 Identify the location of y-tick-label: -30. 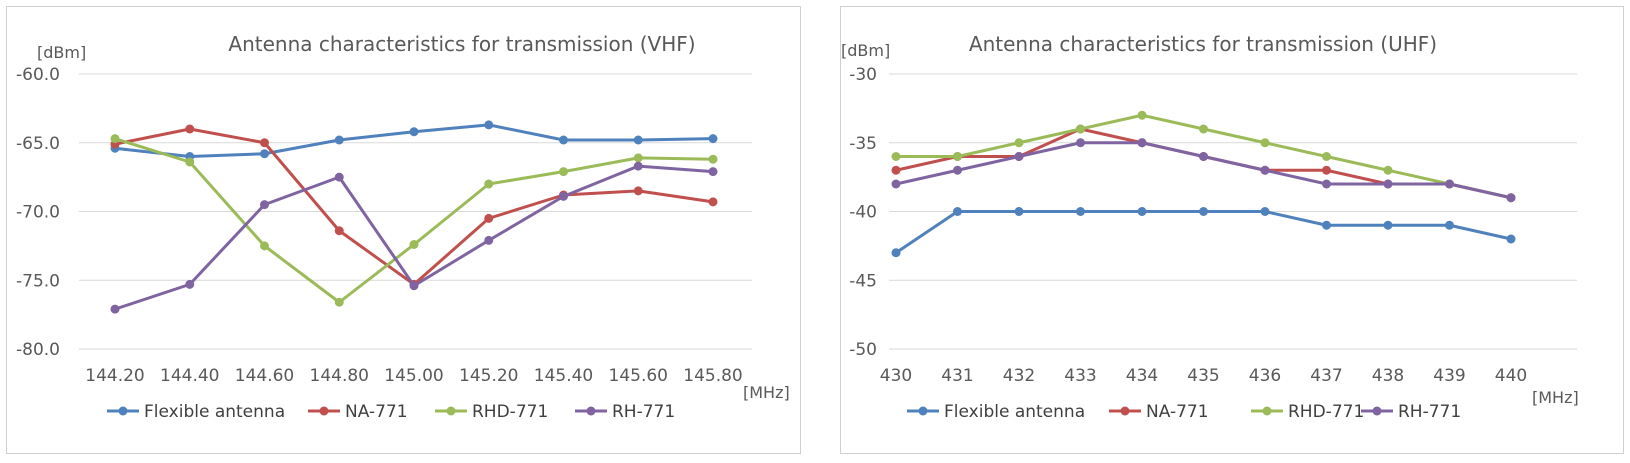
(863, 75).